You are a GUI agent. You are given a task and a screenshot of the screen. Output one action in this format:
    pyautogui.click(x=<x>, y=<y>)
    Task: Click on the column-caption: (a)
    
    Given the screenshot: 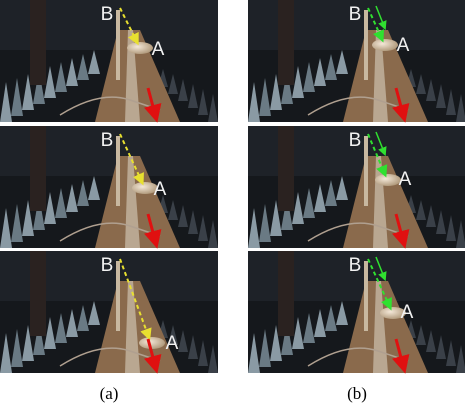 What is the action you would take?
    pyautogui.click(x=109, y=393)
    